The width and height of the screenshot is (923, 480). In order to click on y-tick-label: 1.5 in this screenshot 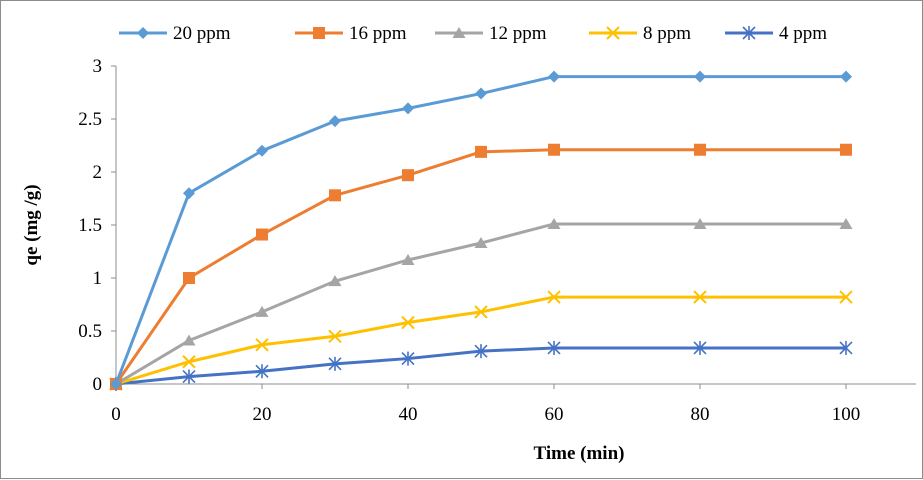, I will do `click(90, 225)`.